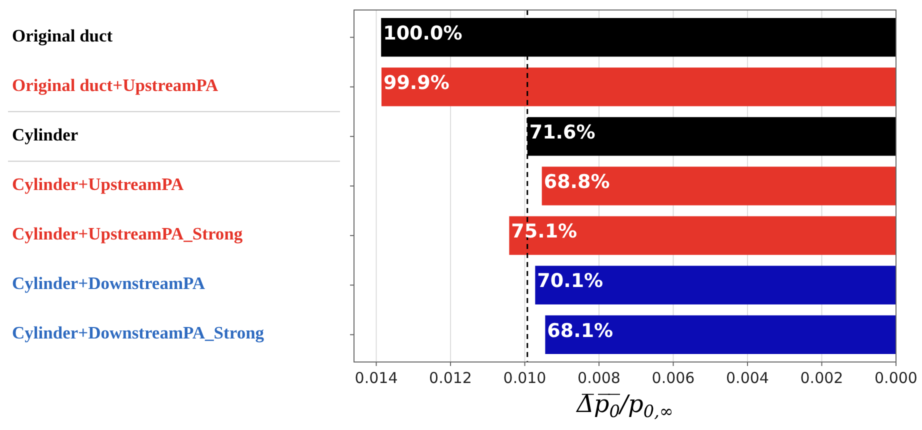  What do you see at coordinates (115, 84) in the screenshot?
I see `y-tick-label: Original duct+UpstreamPA` at bounding box center [115, 84].